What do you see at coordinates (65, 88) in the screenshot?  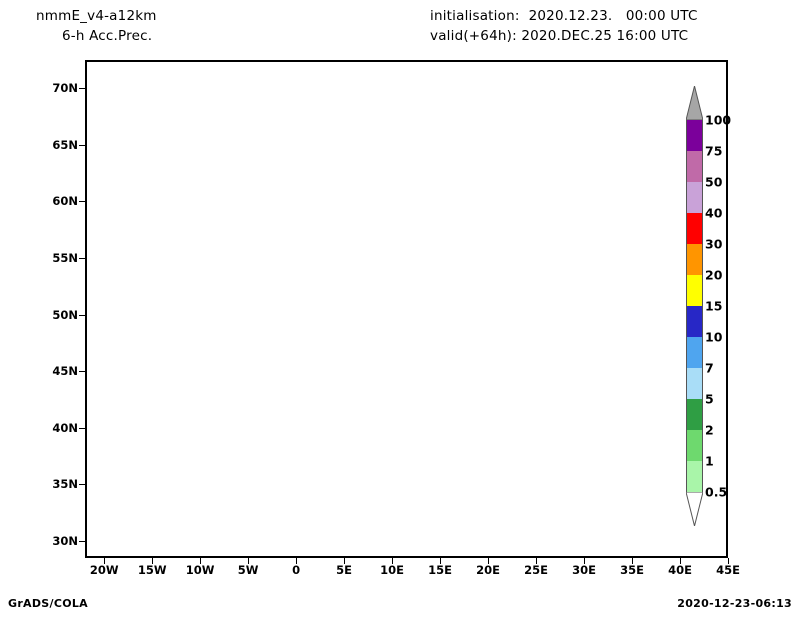 I see `y-tick-70N: 70N` at bounding box center [65, 88].